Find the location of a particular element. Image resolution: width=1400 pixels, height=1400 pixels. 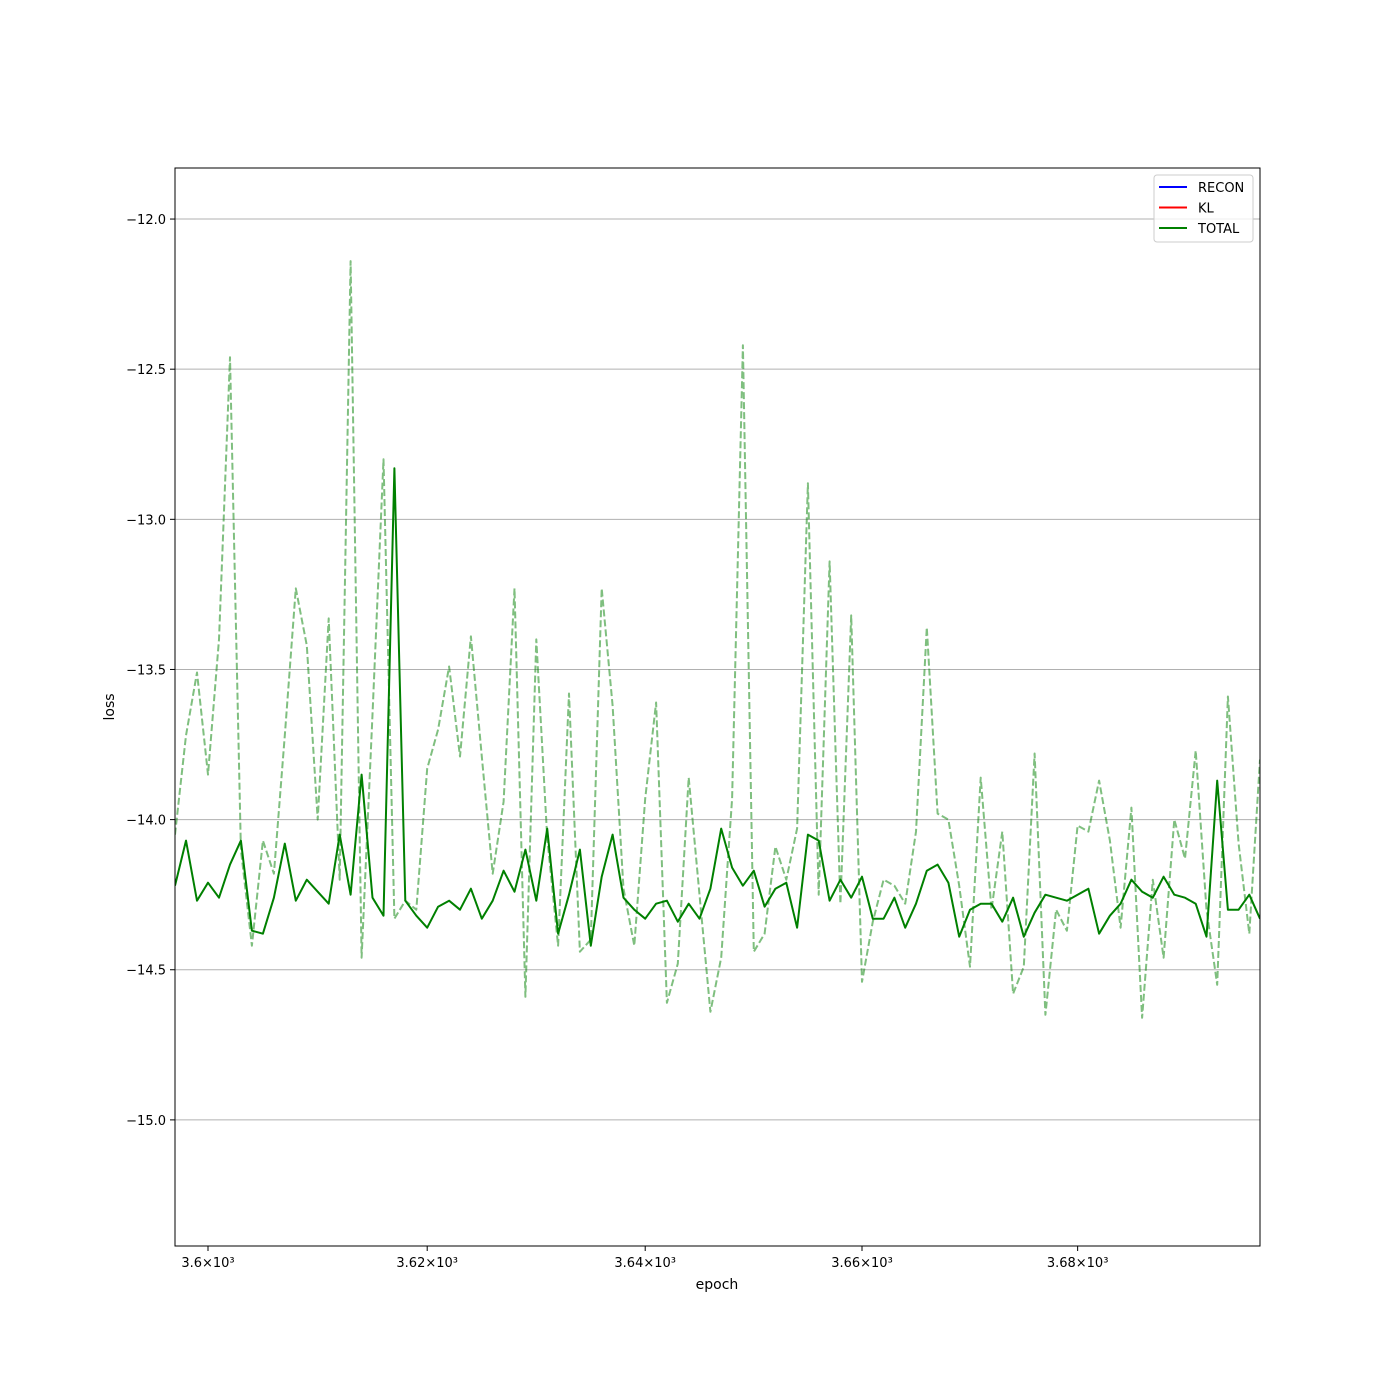

y-tick-label: −12.0 is located at coordinates (146, 220).